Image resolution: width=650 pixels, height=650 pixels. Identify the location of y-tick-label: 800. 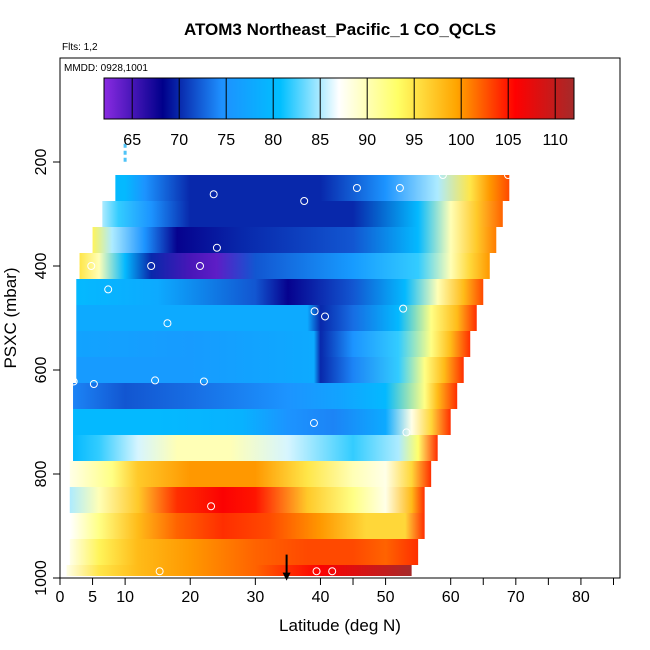
(41, 474).